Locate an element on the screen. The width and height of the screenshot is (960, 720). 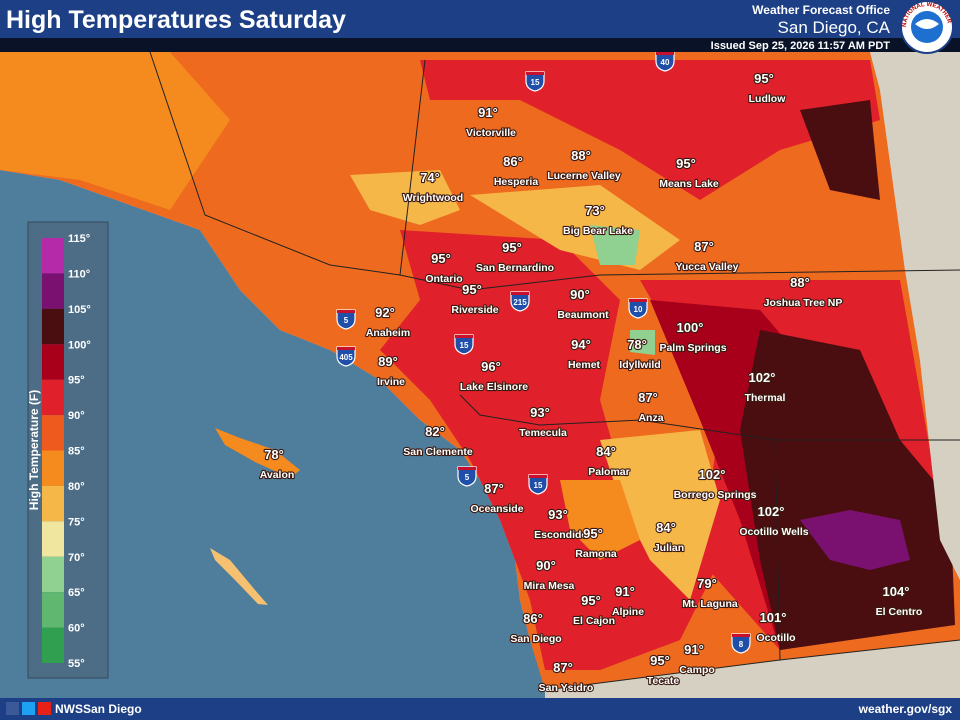
city-temp: 74° is located at coordinates (430, 177).